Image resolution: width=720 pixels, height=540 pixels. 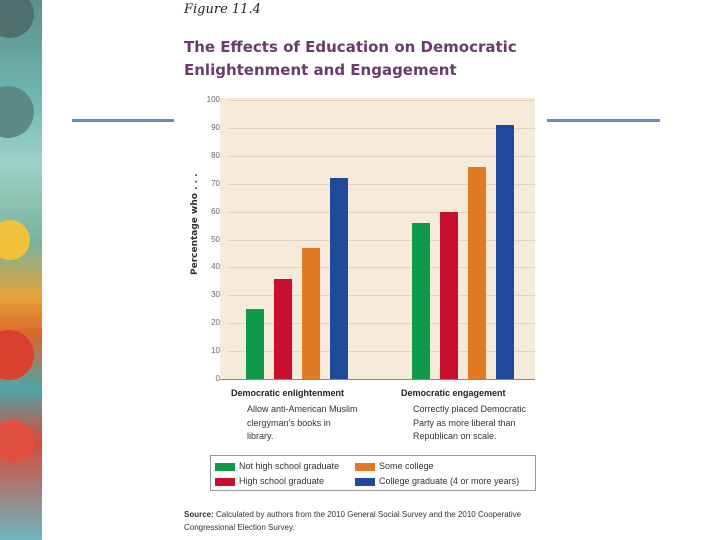 I want to click on category-label-engagement: Democratic engagement, so click(x=453, y=393).